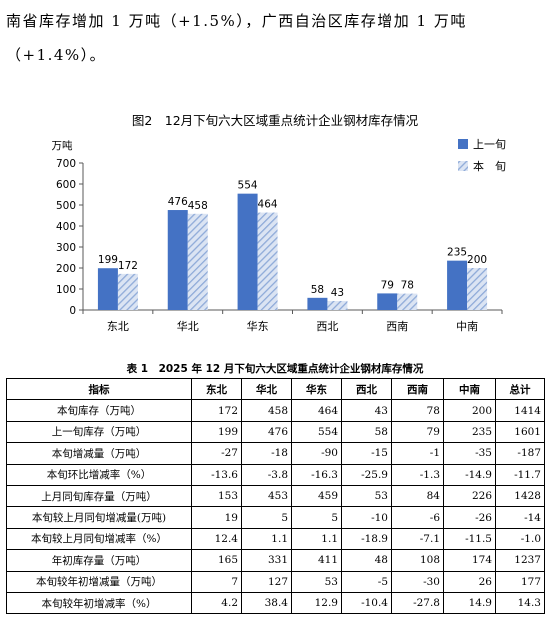  What do you see at coordinates (366, 560) in the screenshot?
I see `value-cell: 48` at bounding box center [366, 560].